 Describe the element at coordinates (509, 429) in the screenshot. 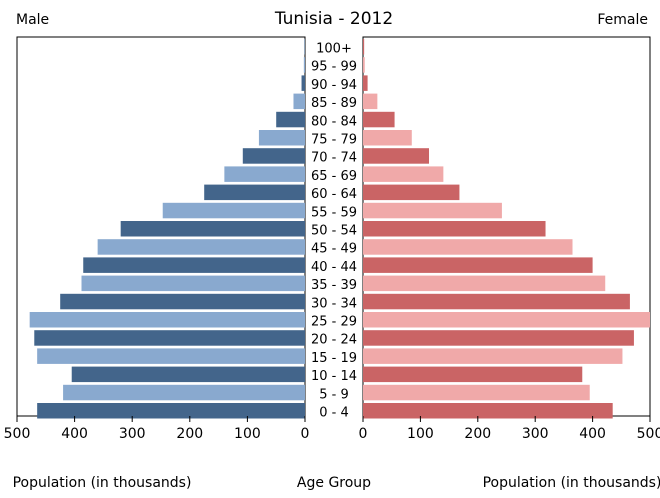

I see `female-axis-ticks: 0 100 200 300 400 500` at that location.